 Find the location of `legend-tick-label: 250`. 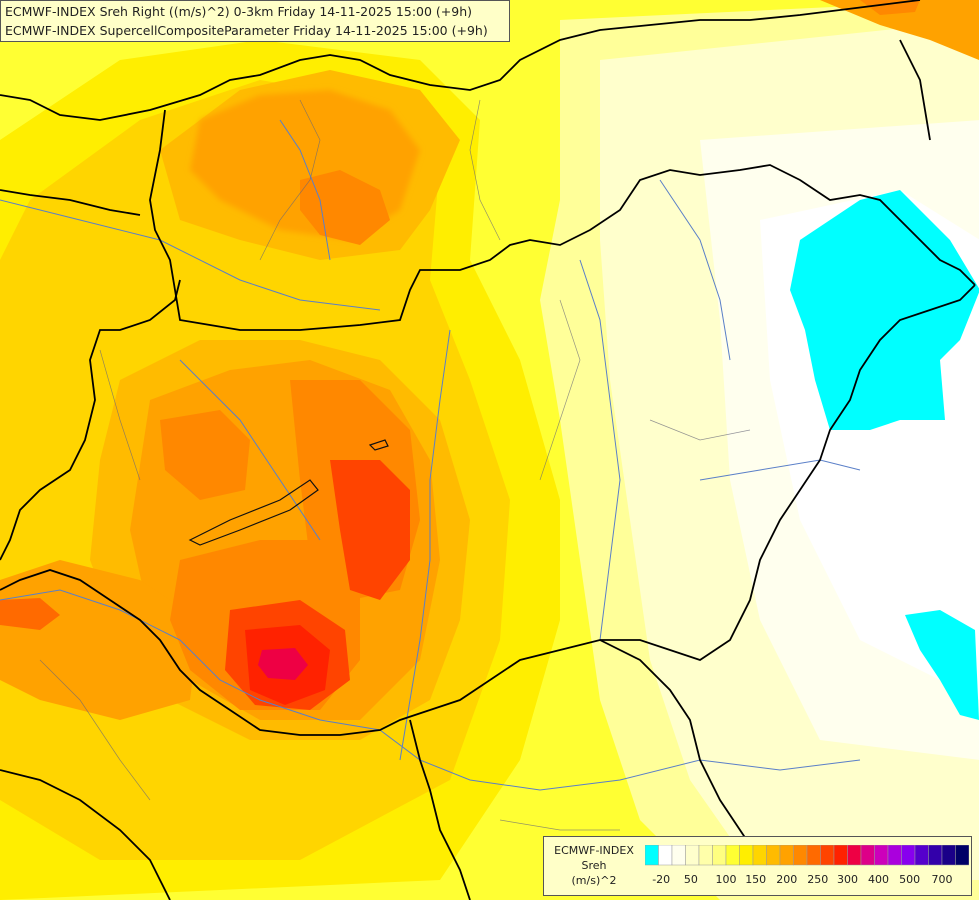

legend-tick-label: 250 is located at coordinates (818, 879).